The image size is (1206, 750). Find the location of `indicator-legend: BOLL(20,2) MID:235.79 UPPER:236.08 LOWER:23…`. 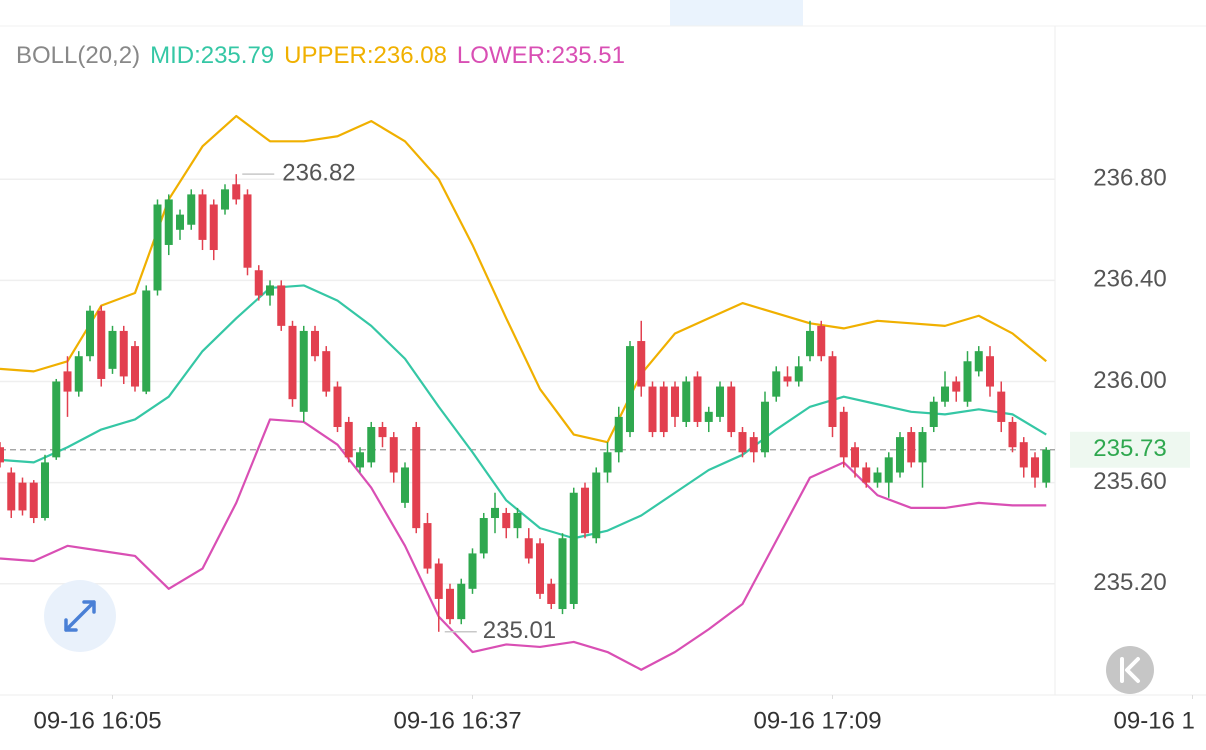

indicator-legend: BOLL(20,2) MID:235.79 UPPER:236.08 LOWER:23… is located at coordinates (320, 55).